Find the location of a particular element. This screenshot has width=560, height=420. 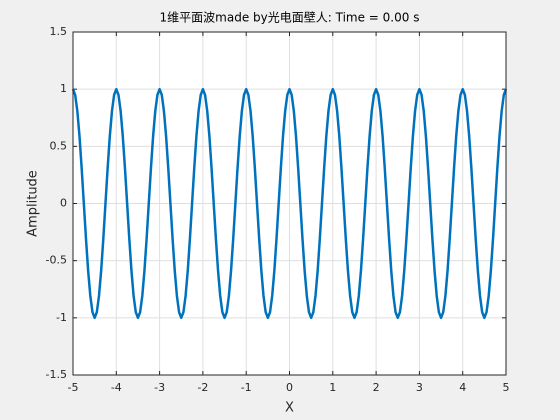

y-axis-label: Amplitude is located at coordinates (33, 203).